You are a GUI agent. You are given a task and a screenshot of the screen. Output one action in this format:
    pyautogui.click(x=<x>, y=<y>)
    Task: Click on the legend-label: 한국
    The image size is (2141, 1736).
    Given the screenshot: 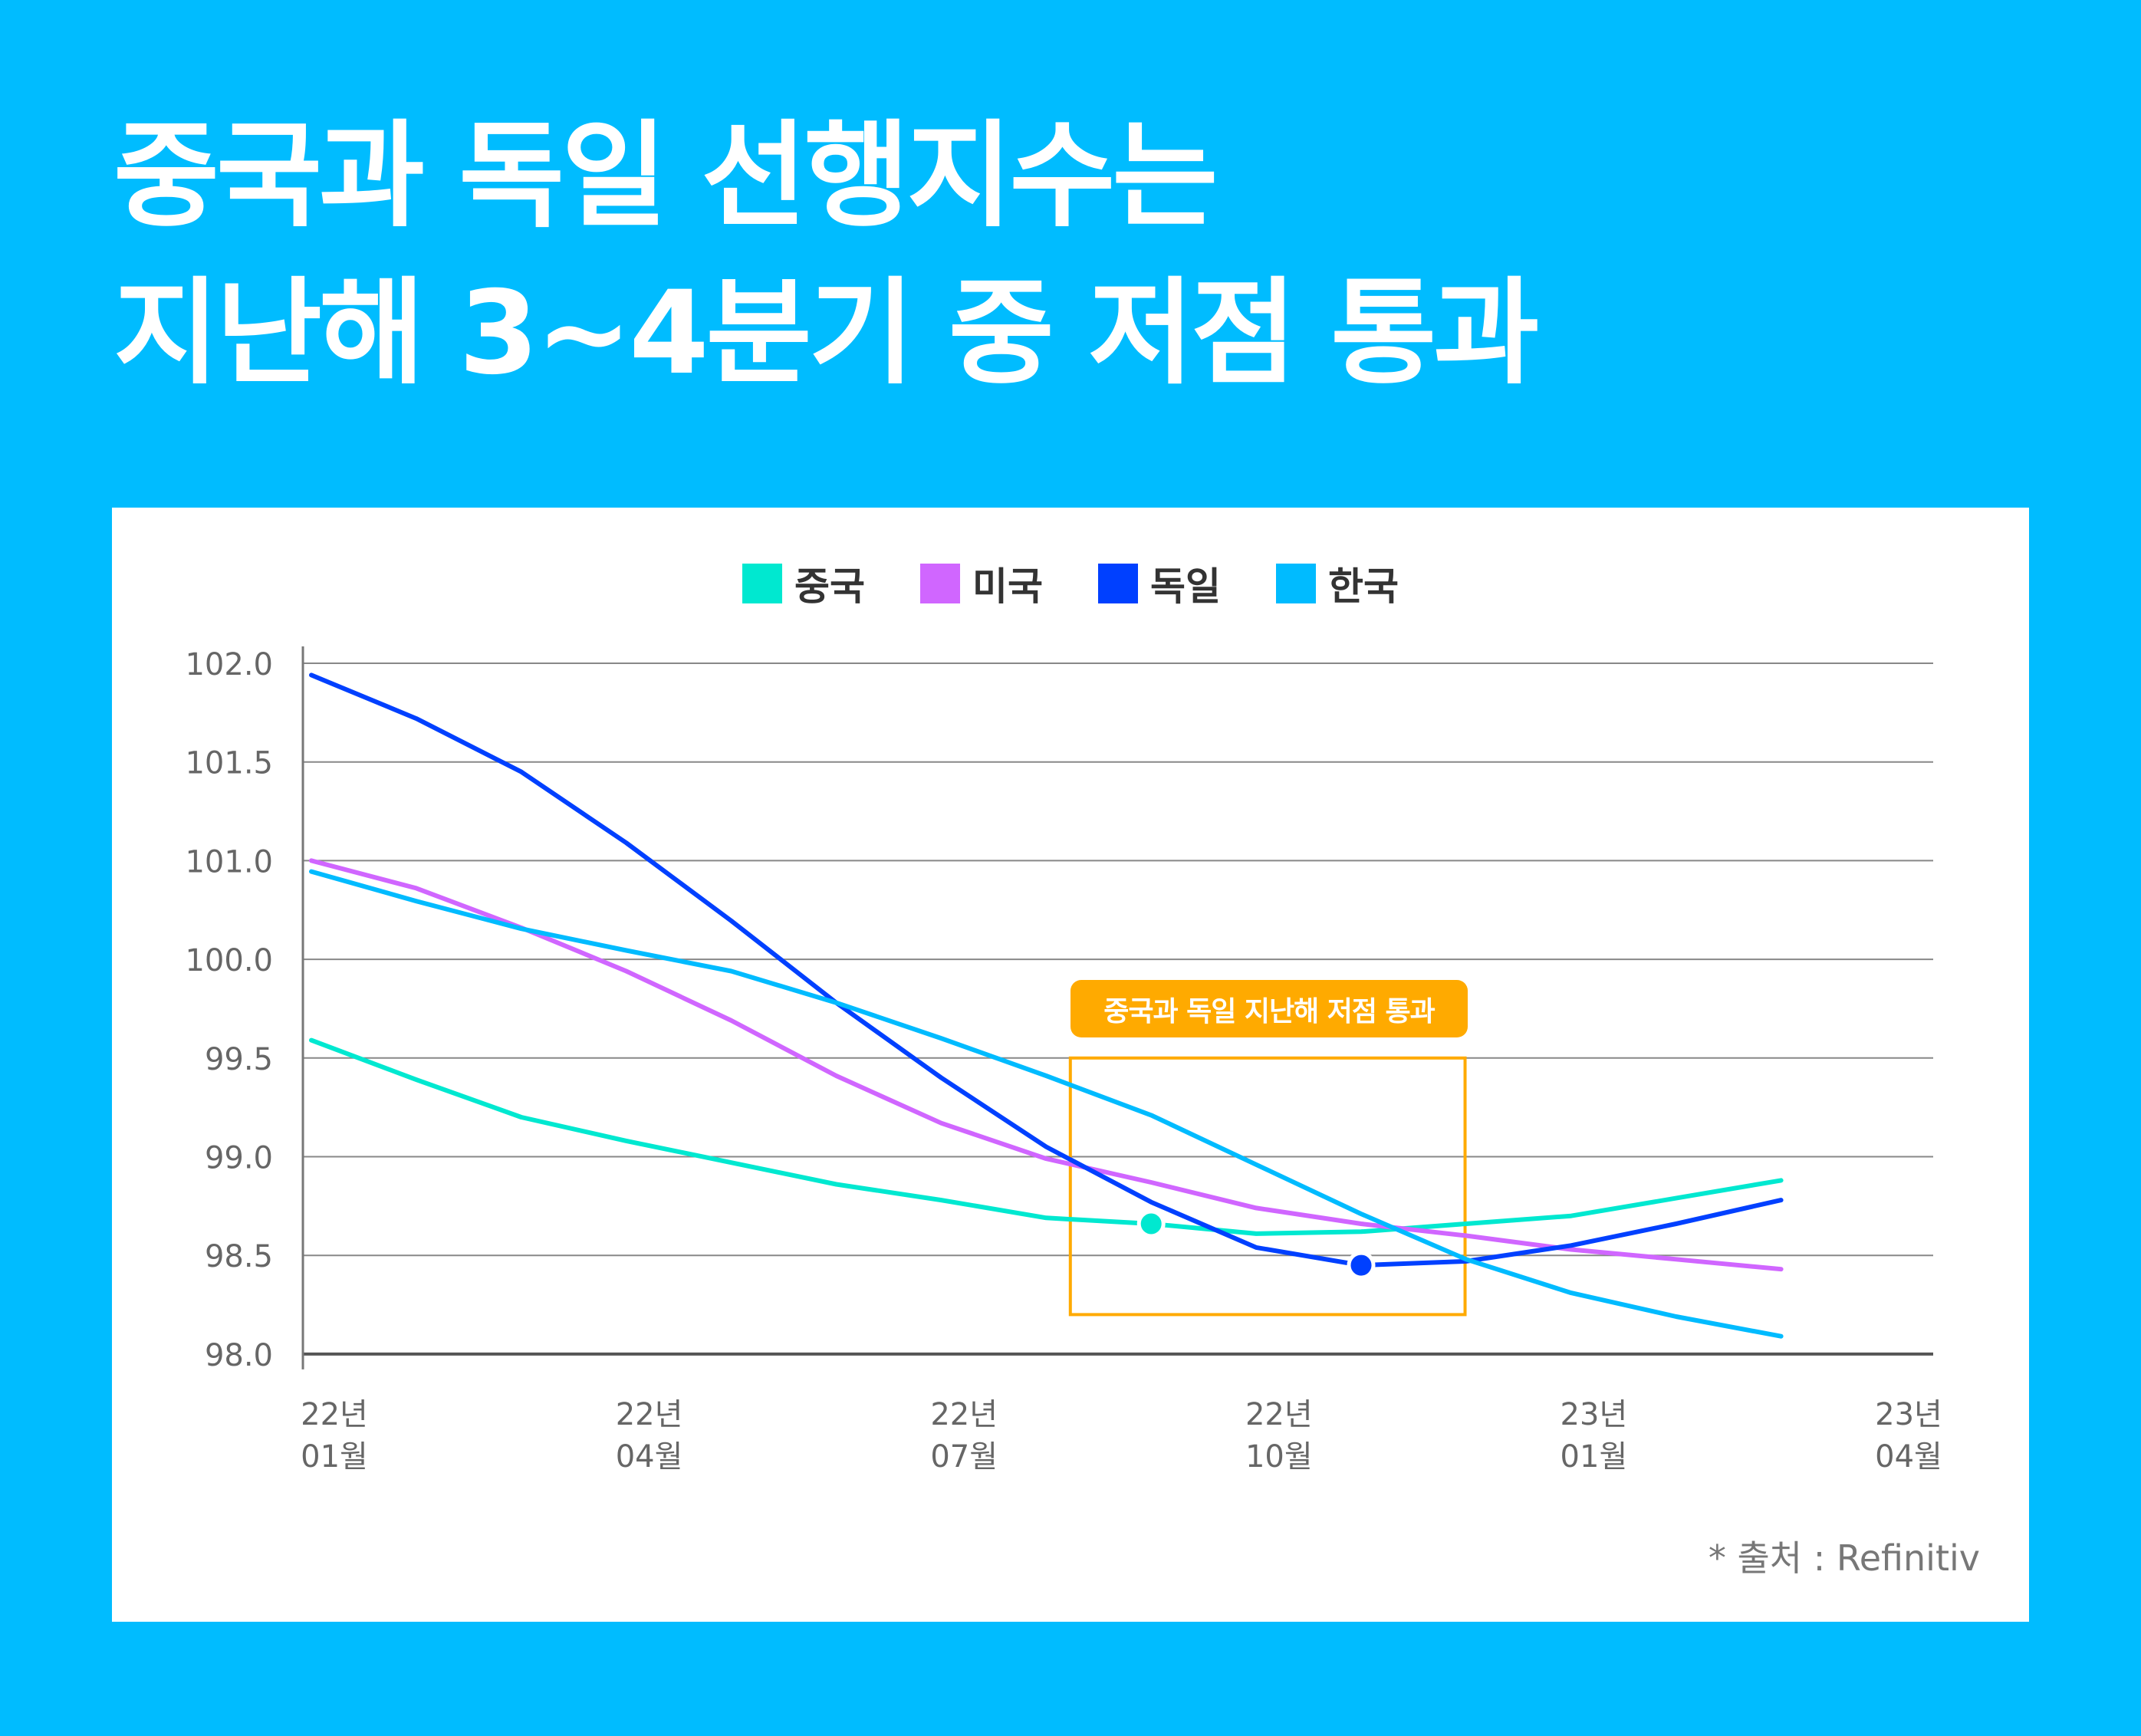 What is the action you would take?
    pyautogui.click(x=1363, y=586)
    